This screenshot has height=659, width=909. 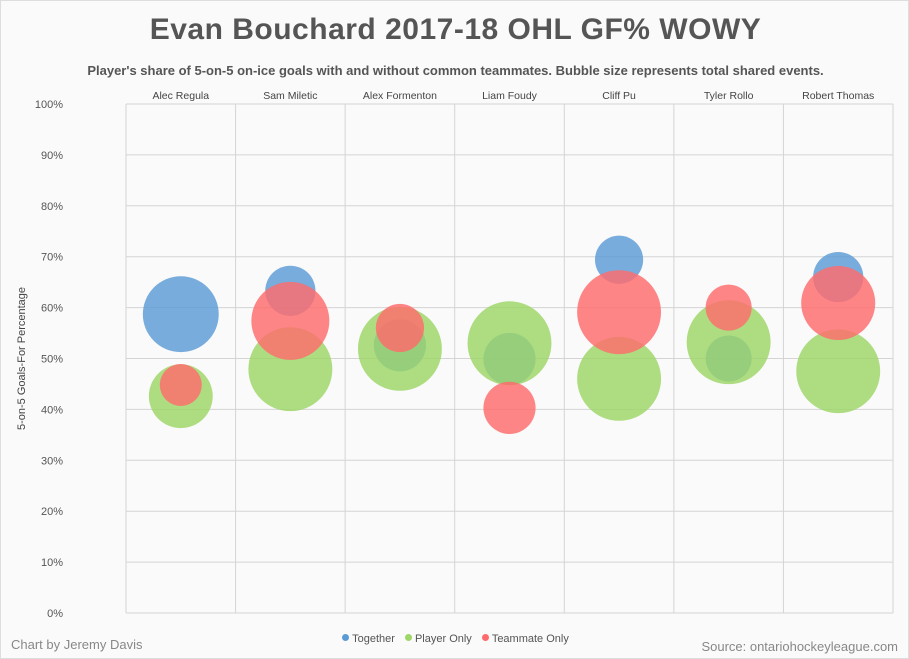 I want to click on category-label: Alex Formenton, so click(x=400, y=96).